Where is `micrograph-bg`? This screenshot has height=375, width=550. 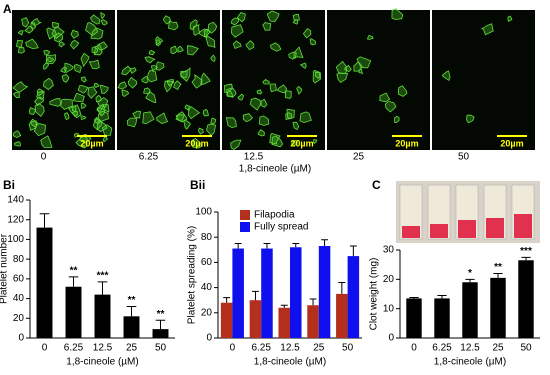
micrograph-bg is located at coordinates (483, 80).